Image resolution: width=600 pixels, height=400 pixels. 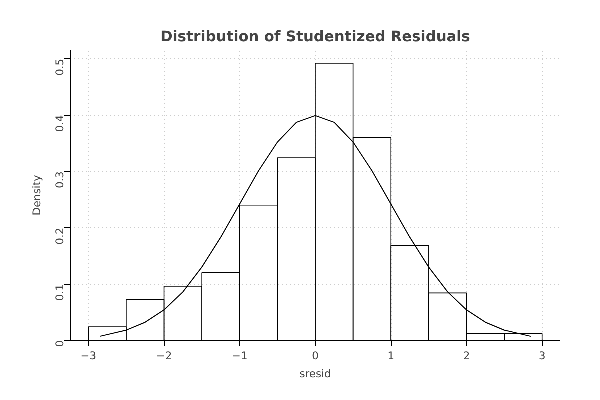 I want to click on x-tick-label: 2, so click(x=466, y=356).